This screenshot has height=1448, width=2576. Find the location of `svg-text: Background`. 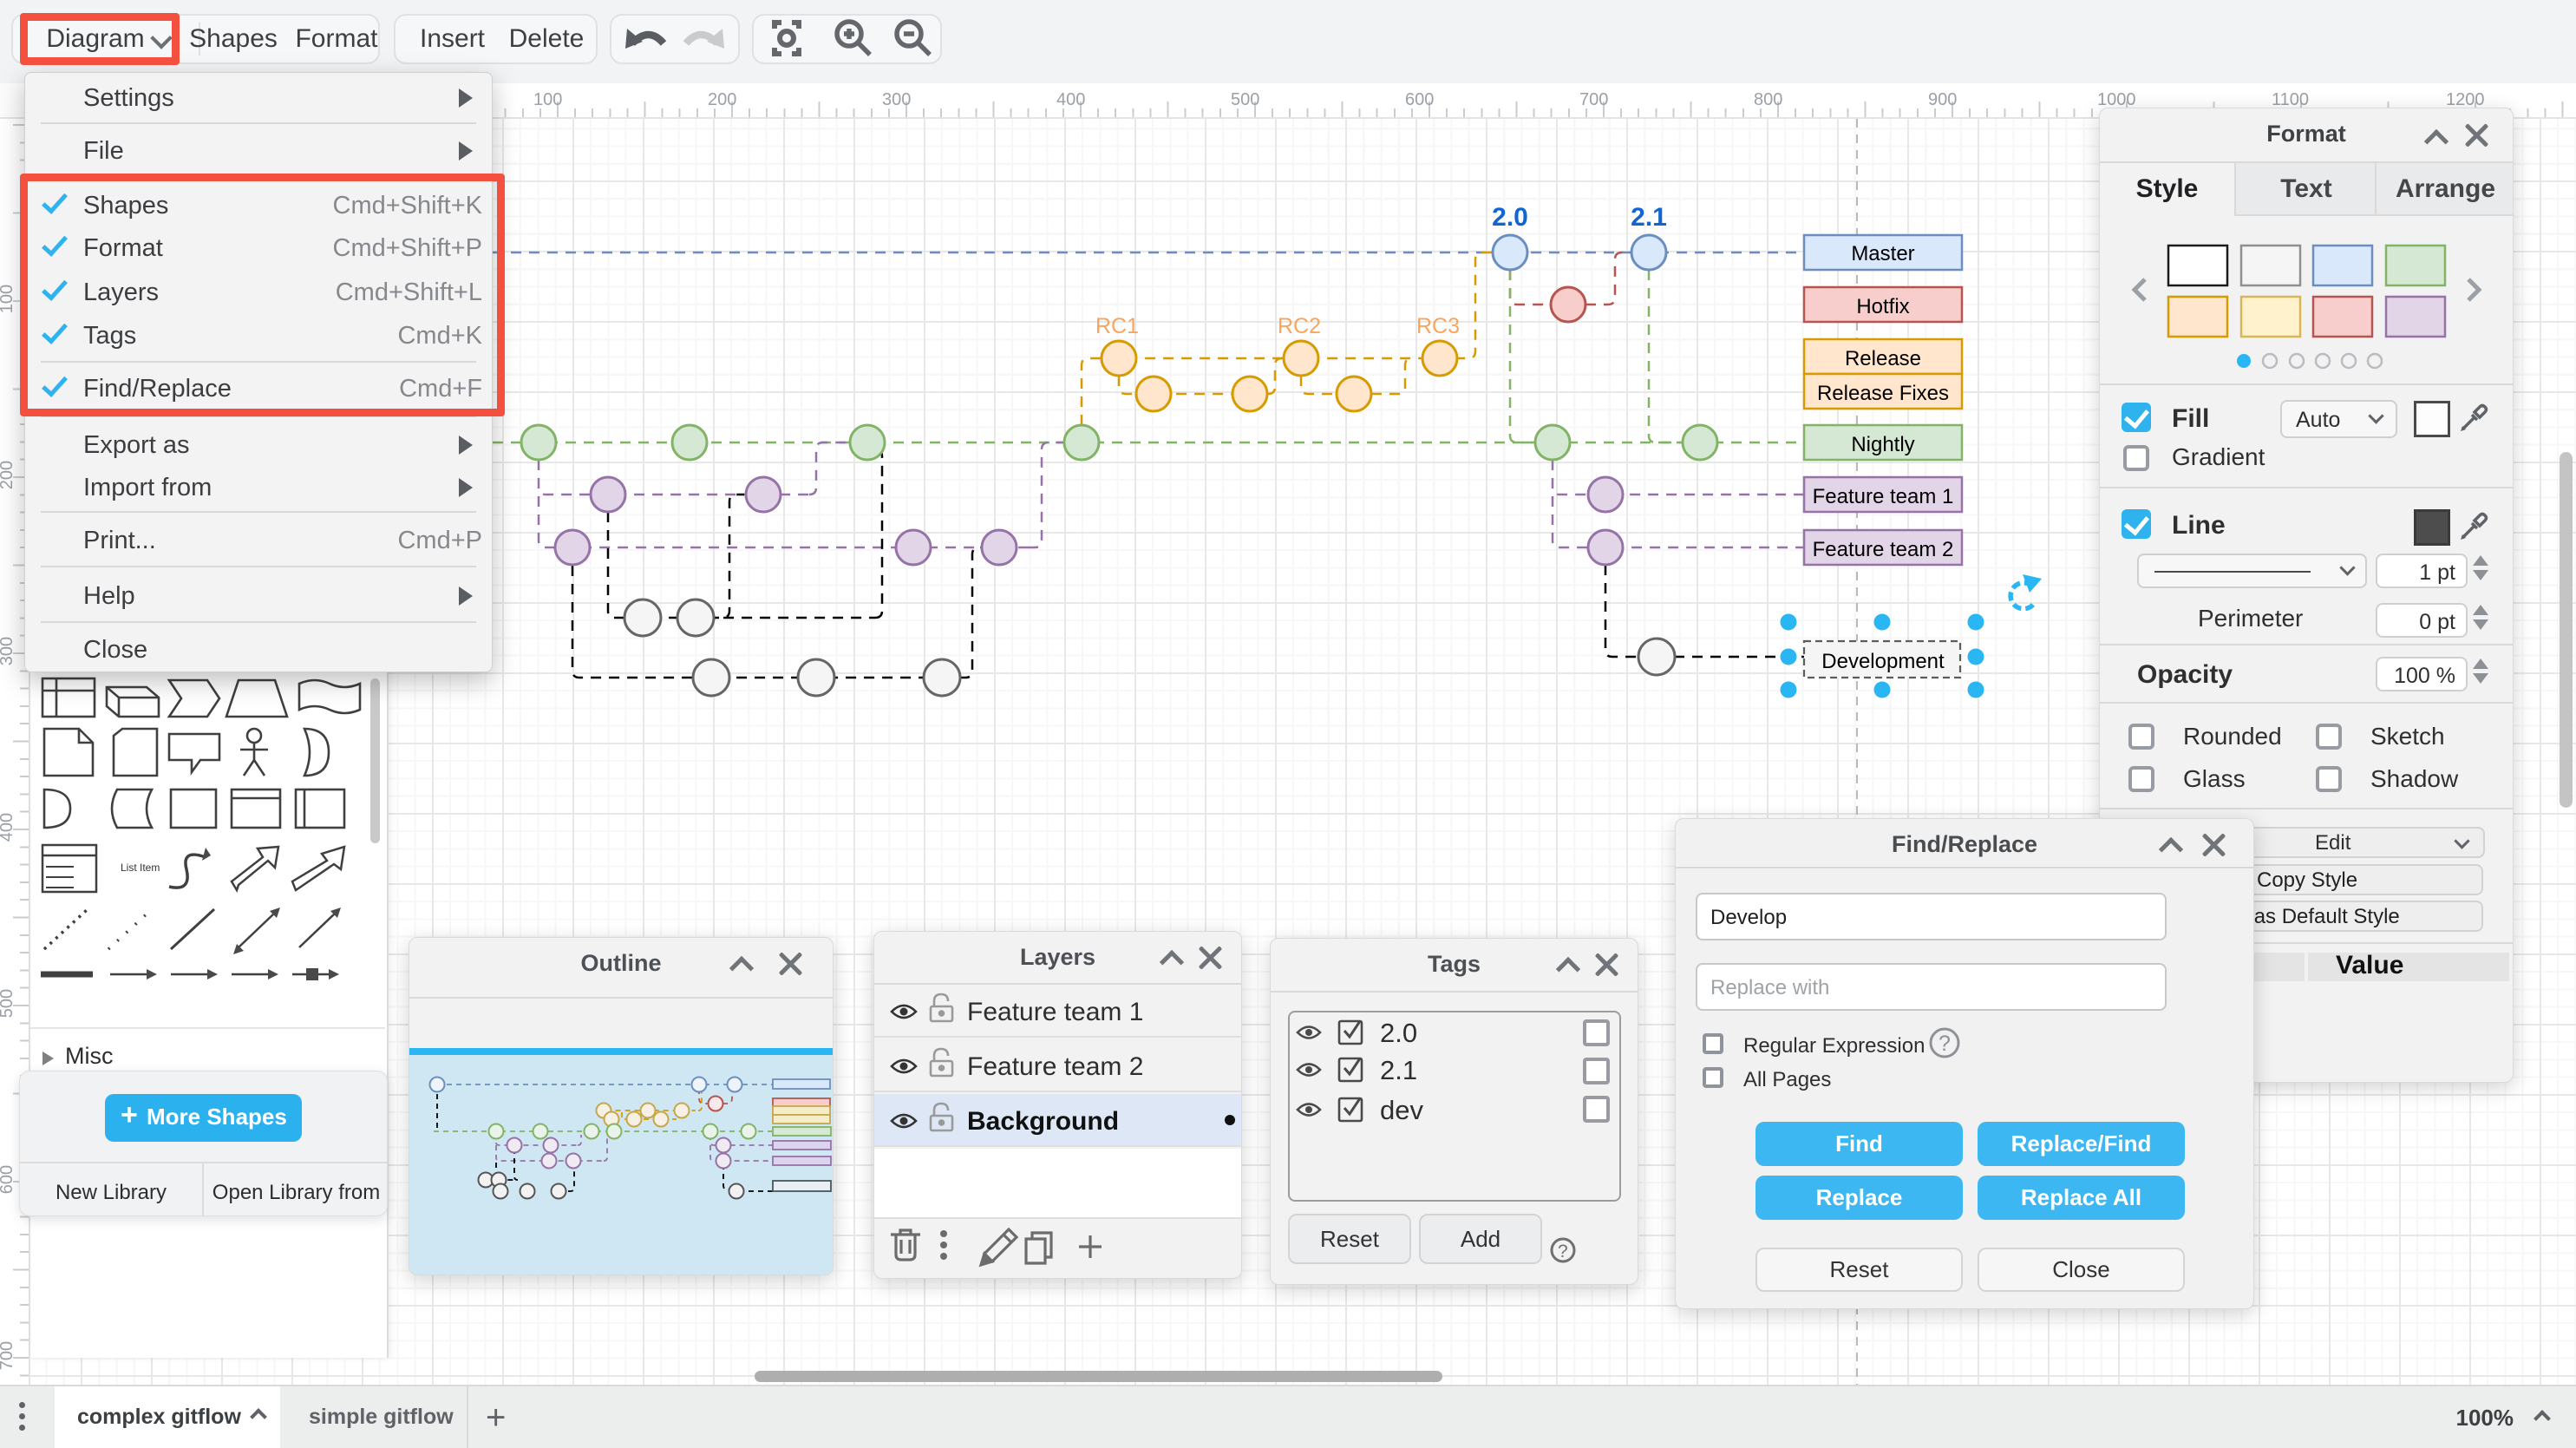

svg-text: Background is located at coordinates (1043, 1121).